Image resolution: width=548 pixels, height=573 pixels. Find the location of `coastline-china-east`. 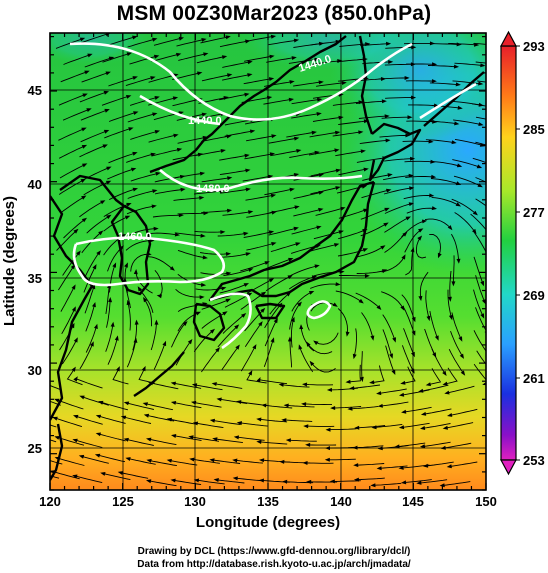

coastline-china-east is located at coordinates (72, 308).